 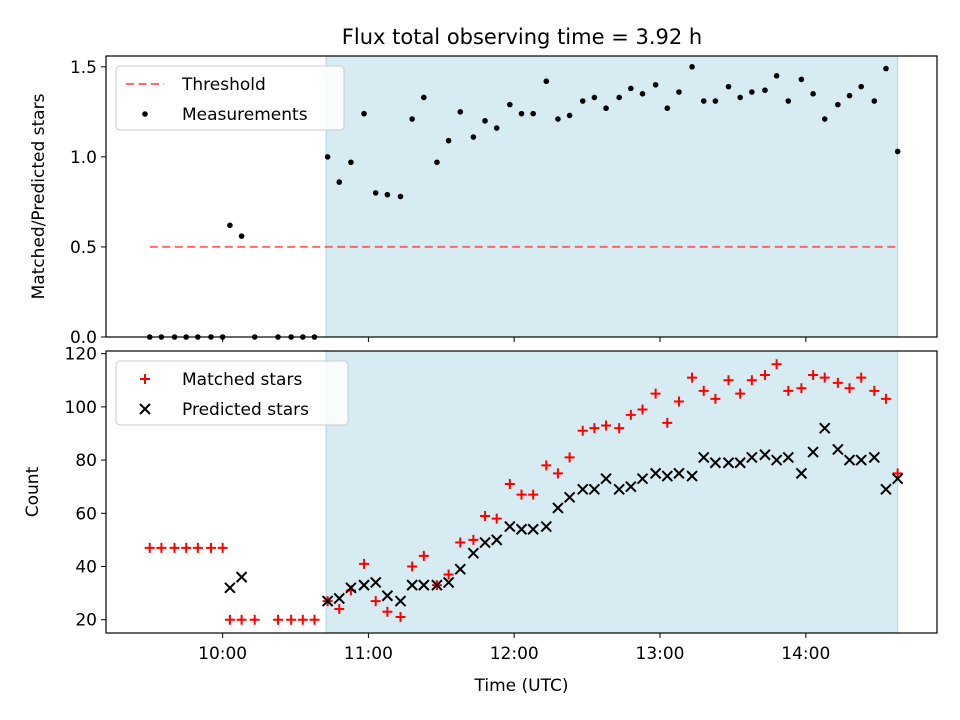 I want to click on legend-label: Measurements, so click(x=245, y=115).